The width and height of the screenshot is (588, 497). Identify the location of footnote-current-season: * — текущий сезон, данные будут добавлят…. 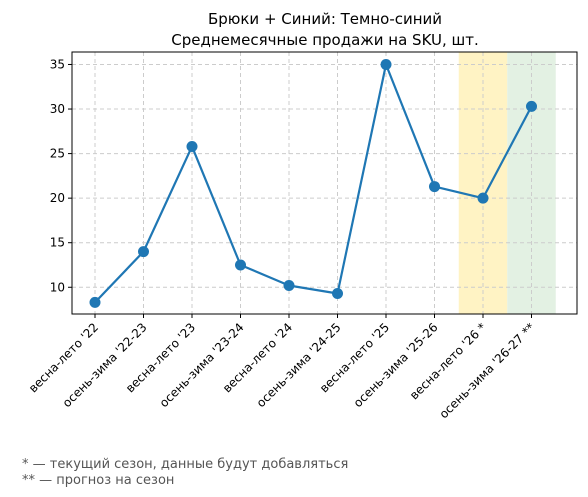
(185, 464).